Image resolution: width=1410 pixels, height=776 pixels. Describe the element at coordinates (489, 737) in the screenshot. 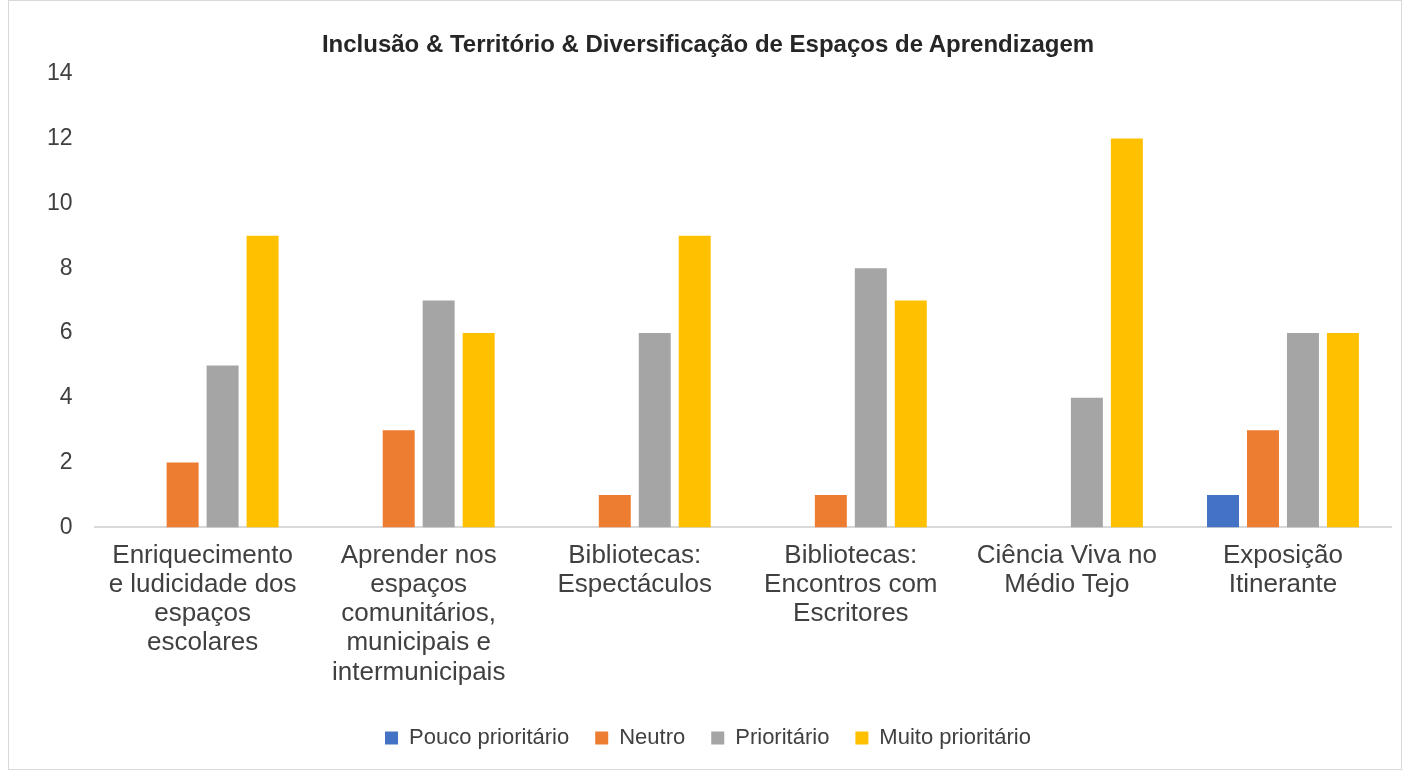

I see `legend-label: Pouco prioritário` at that location.